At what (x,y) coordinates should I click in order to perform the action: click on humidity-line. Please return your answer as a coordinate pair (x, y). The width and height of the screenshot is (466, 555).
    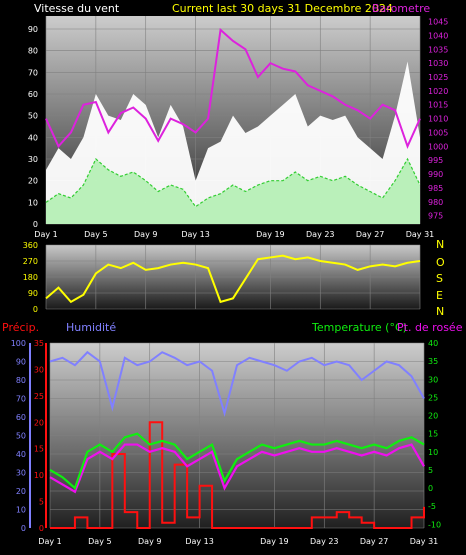
    Looking at the image, I should click on (237, 384).